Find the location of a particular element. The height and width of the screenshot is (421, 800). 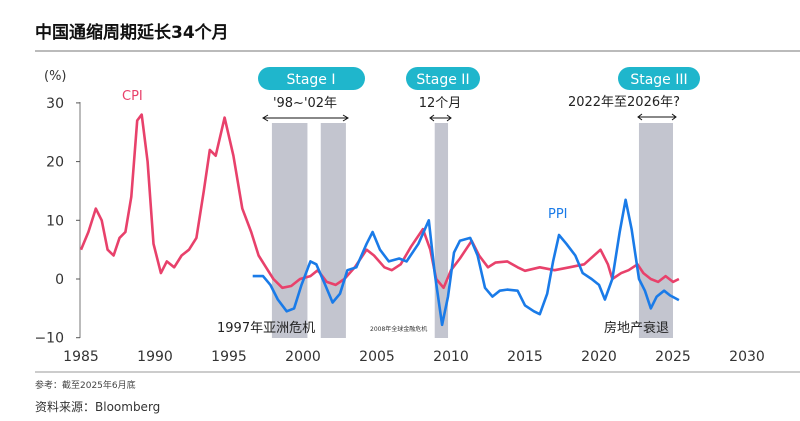

y-tick-label: 20 is located at coordinates (55, 163).